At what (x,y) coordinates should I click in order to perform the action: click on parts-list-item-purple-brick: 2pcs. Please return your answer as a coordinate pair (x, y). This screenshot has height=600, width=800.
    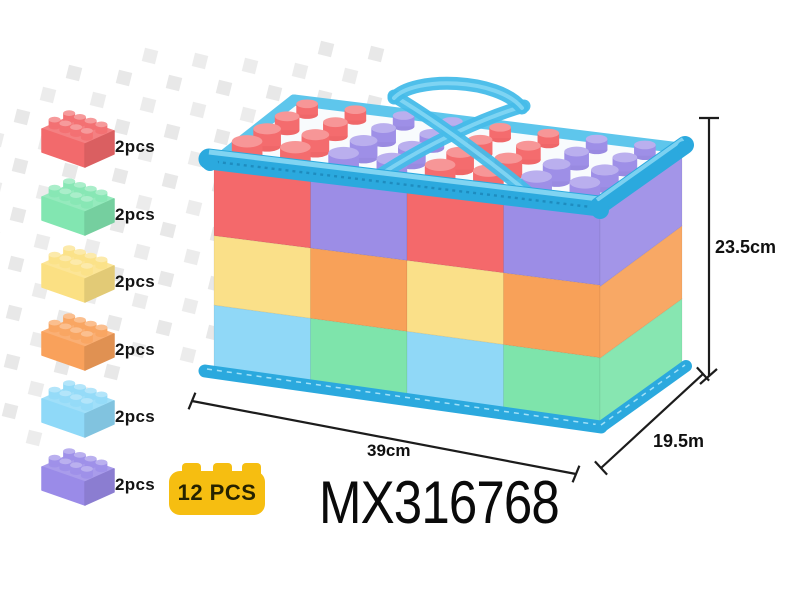
    Looking at the image, I should click on (124, 466).